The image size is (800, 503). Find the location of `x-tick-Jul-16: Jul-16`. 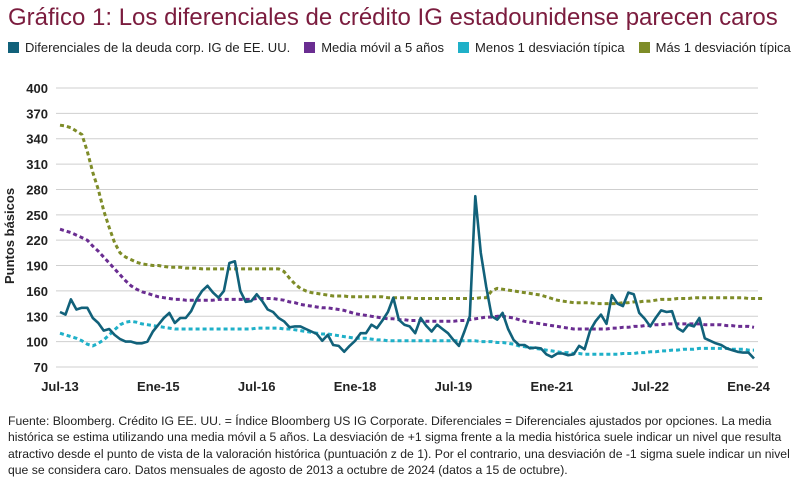

x-tick-Jul-16: Jul-16 is located at coordinates (257, 386).